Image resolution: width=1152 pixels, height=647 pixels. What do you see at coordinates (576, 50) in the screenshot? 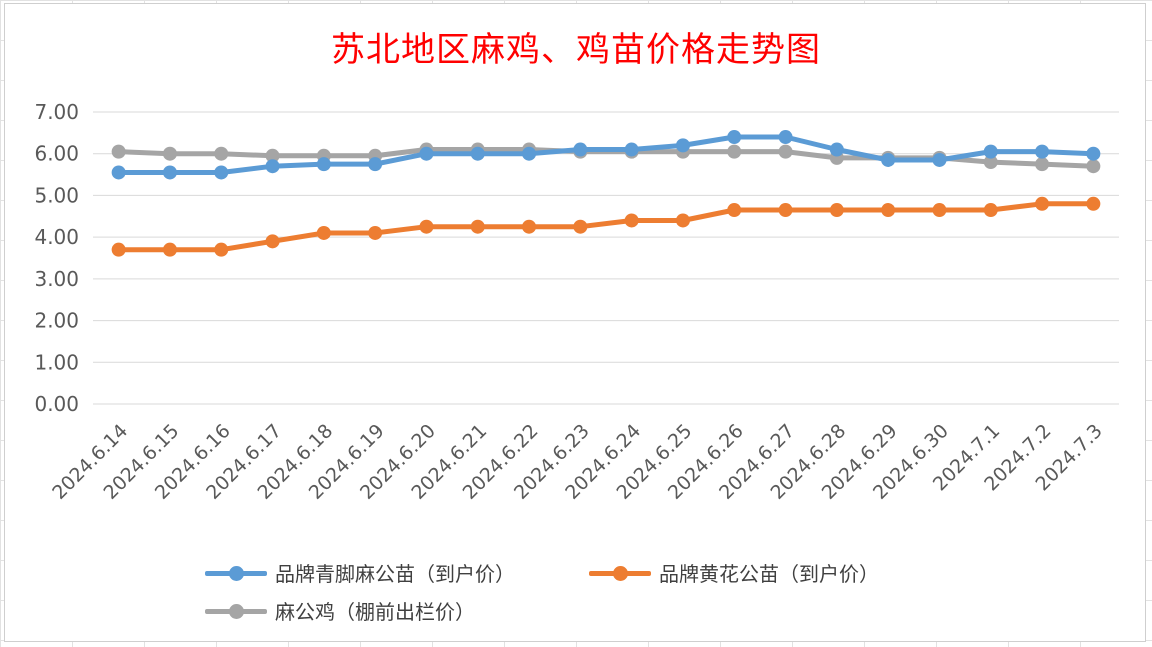
I see `chart-title: 苏北地区麻鸡、鸡苗价格走势图` at bounding box center [576, 50].